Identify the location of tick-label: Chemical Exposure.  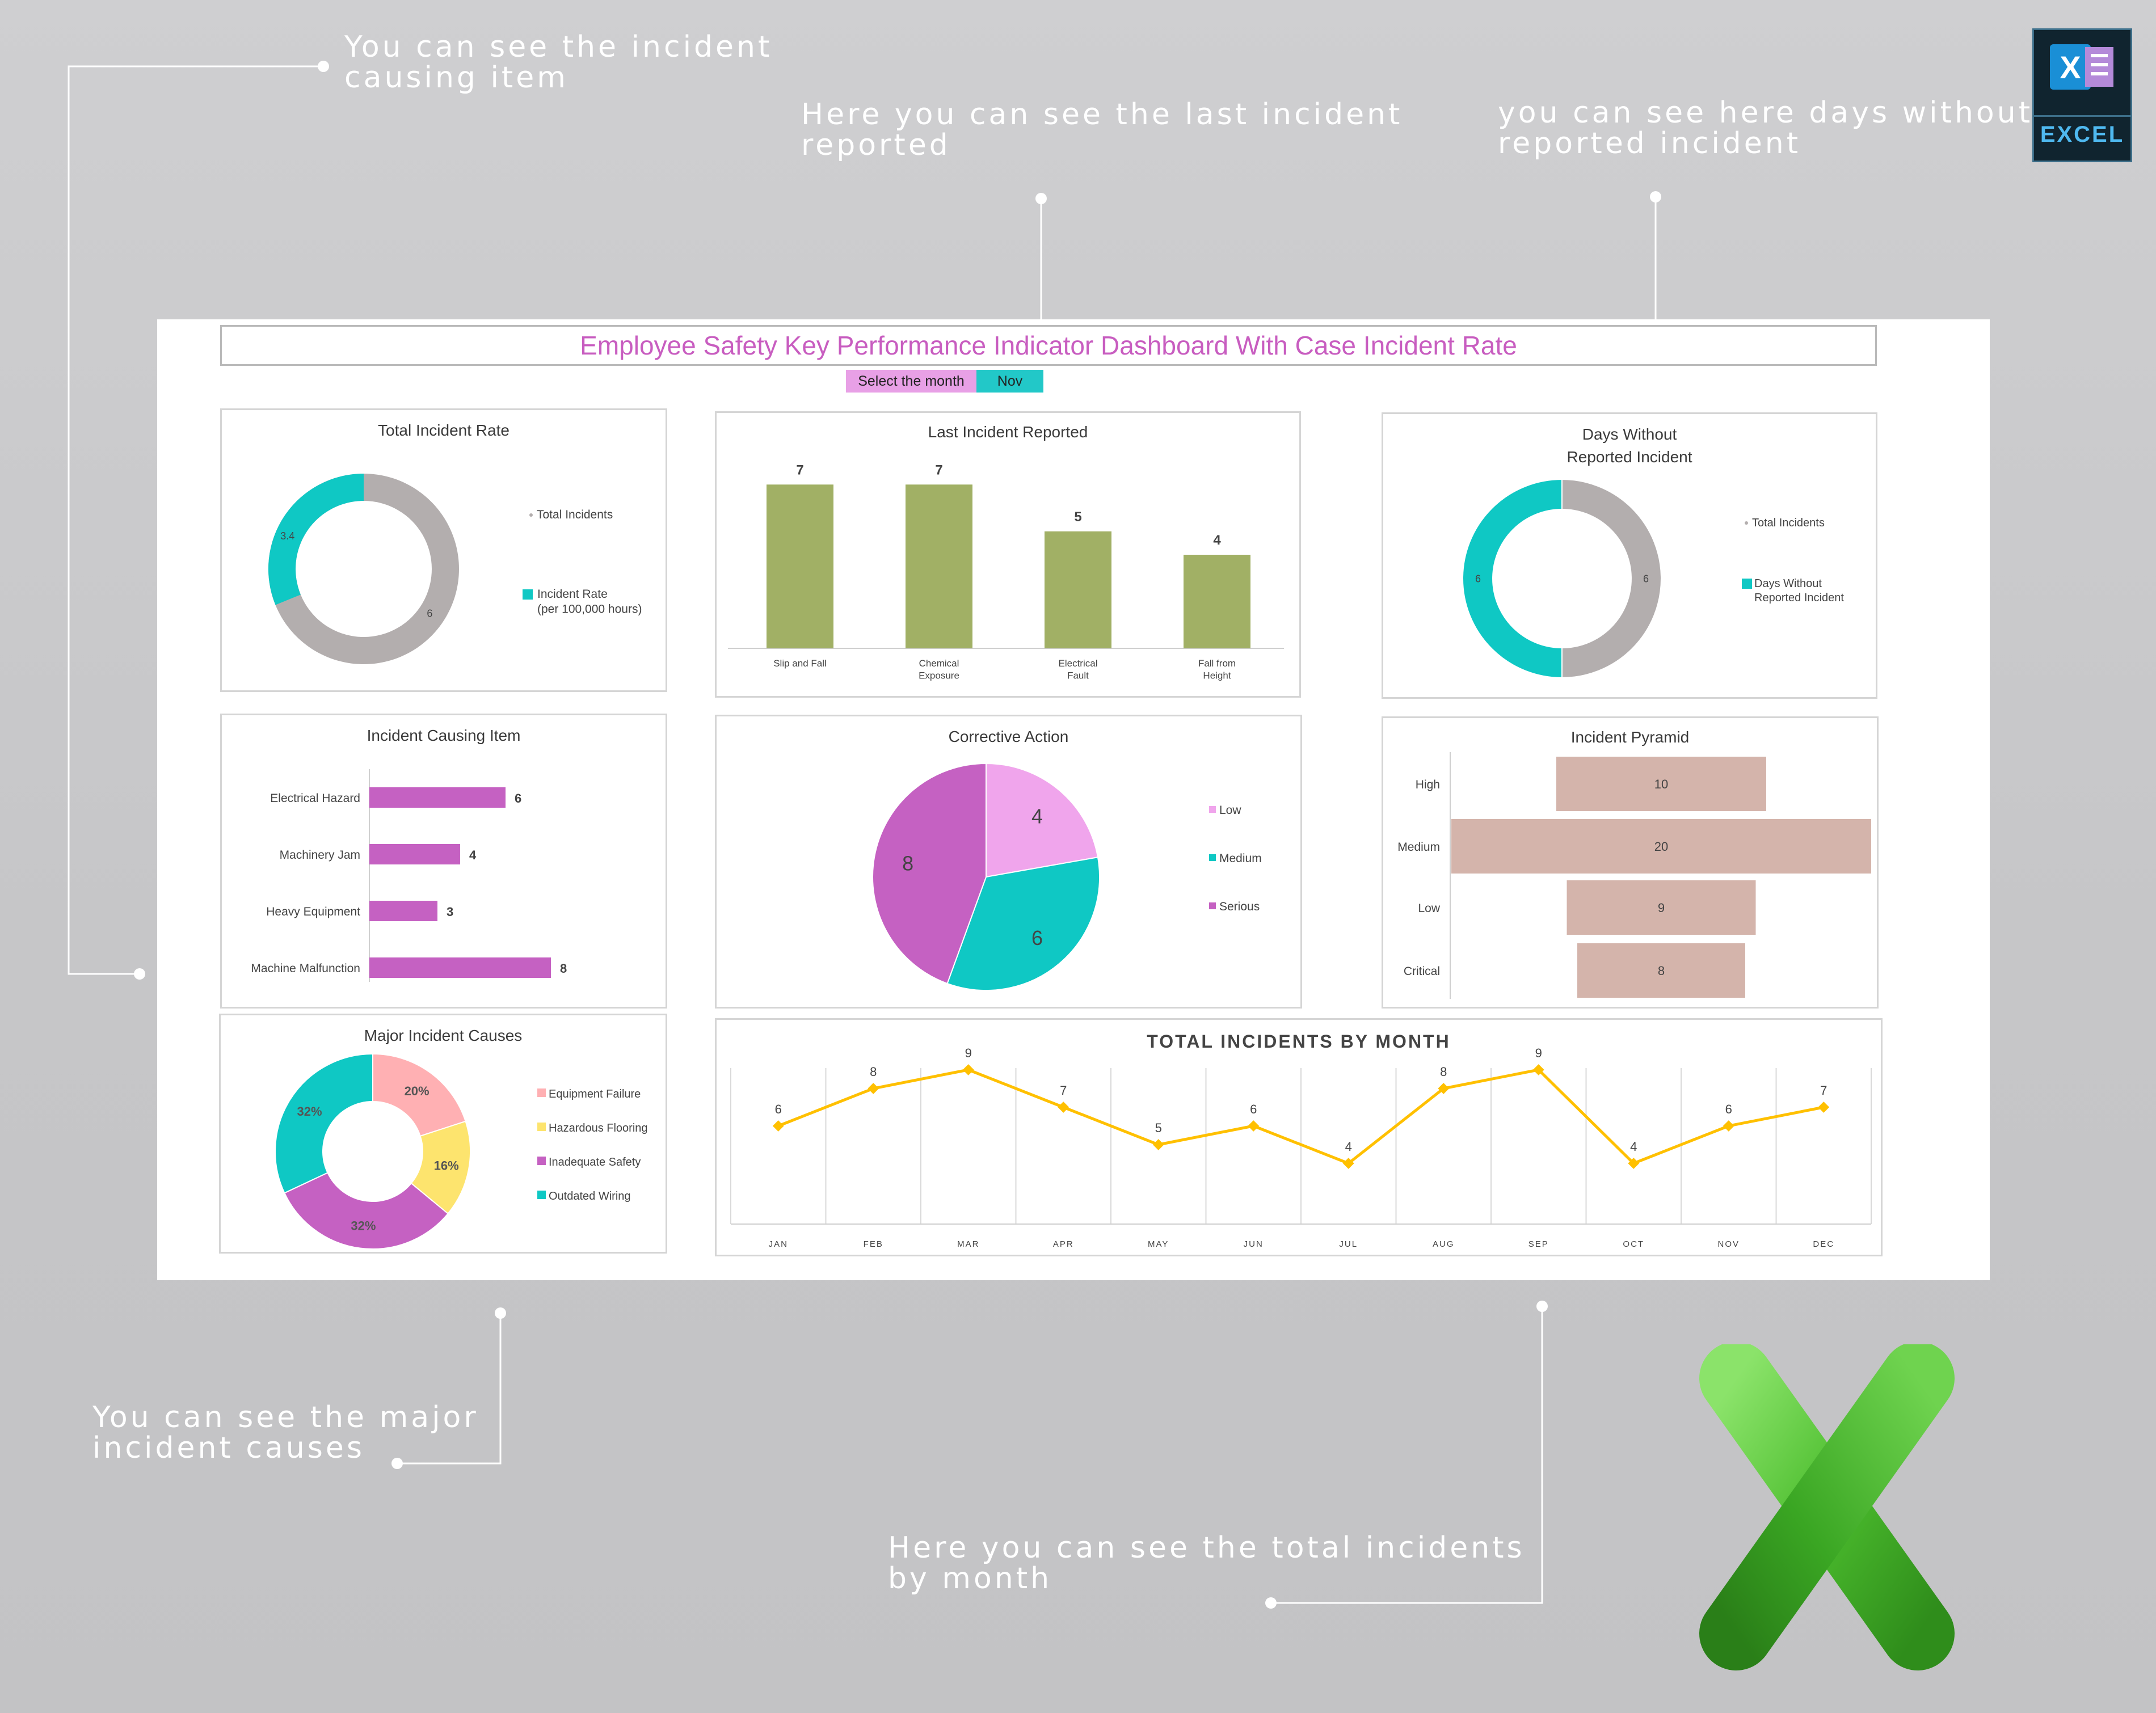
(939, 670).